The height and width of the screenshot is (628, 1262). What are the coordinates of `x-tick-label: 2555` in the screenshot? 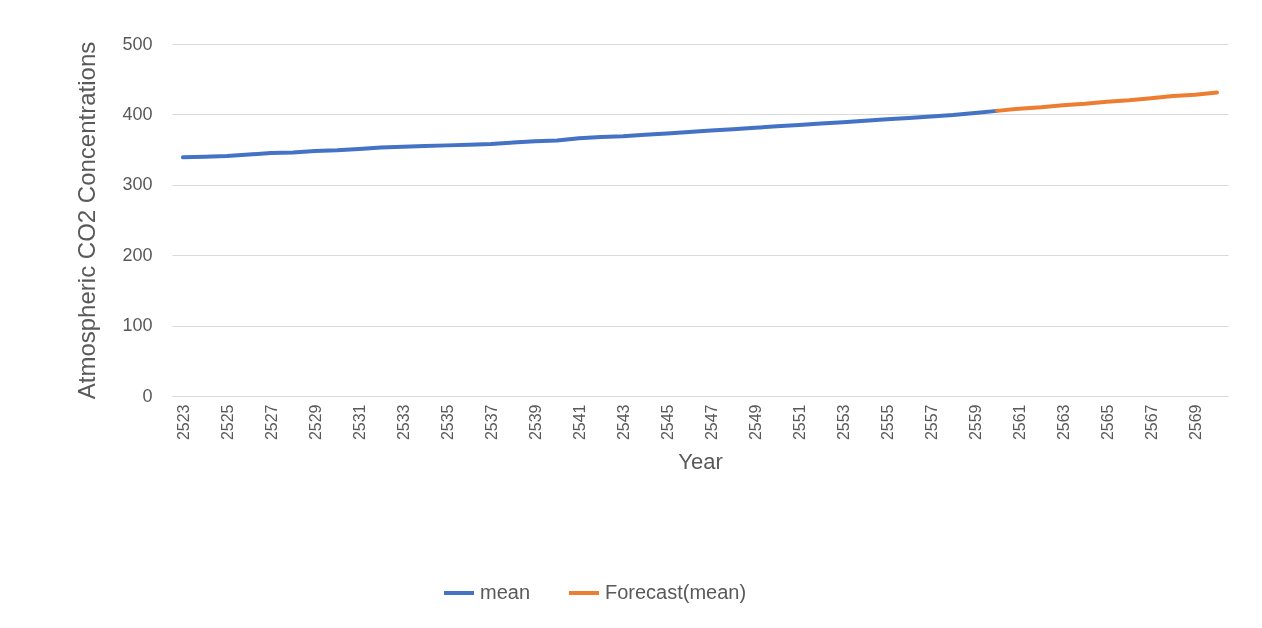 It's located at (887, 422).